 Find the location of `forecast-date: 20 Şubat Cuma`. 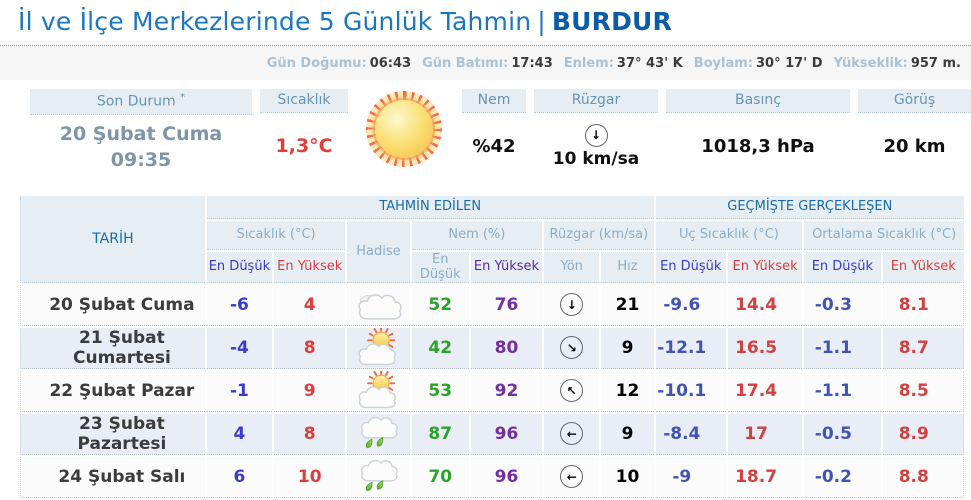

forecast-date: 20 Şubat Cuma is located at coordinates (112, 305).